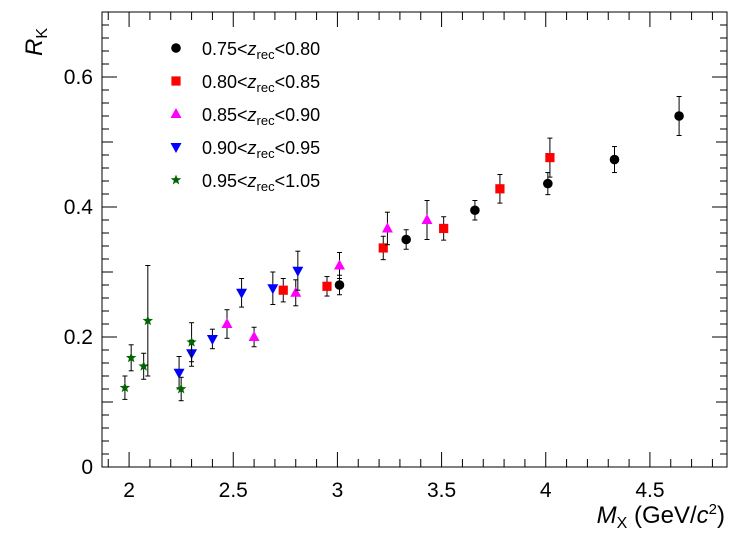 The width and height of the screenshot is (747, 538). I want to click on x-tick-label: 3, so click(338, 490).